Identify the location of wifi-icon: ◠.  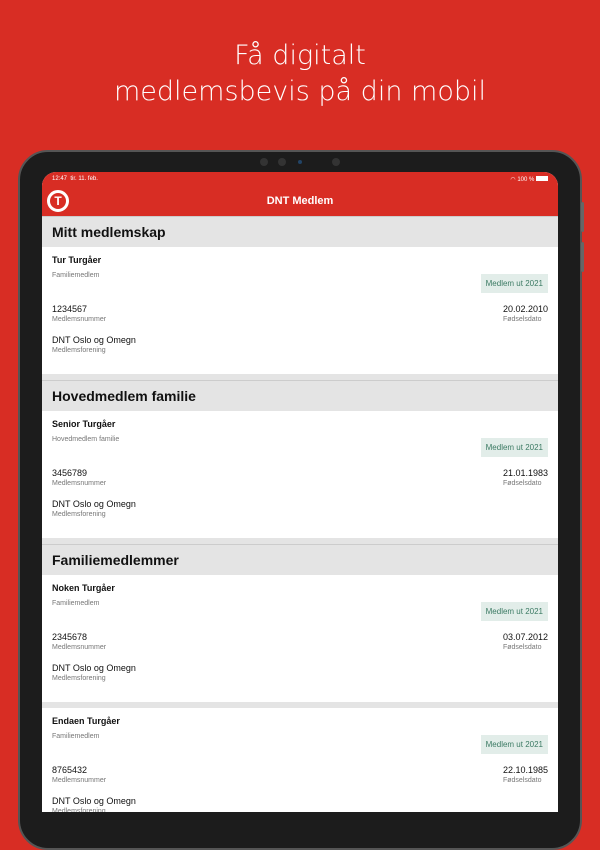
(513, 179).